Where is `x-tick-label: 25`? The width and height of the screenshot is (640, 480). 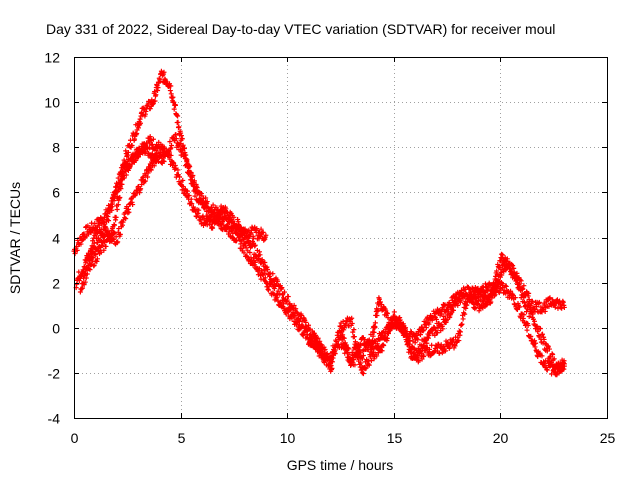
x-tick-label: 25 is located at coordinates (608, 438).